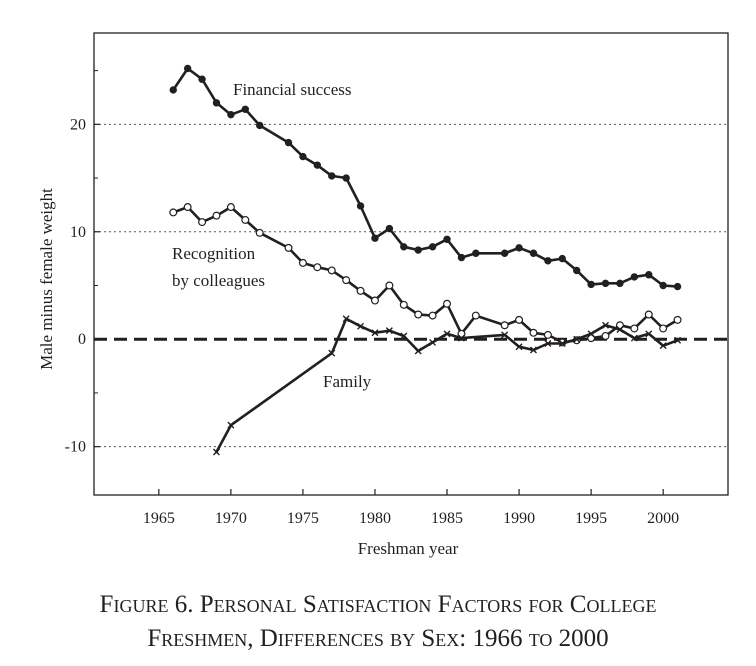 Image resolution: width=756 pixels, height=666 pixels. I want to click on annotation-recognition: Recognition, so click(214, 253).